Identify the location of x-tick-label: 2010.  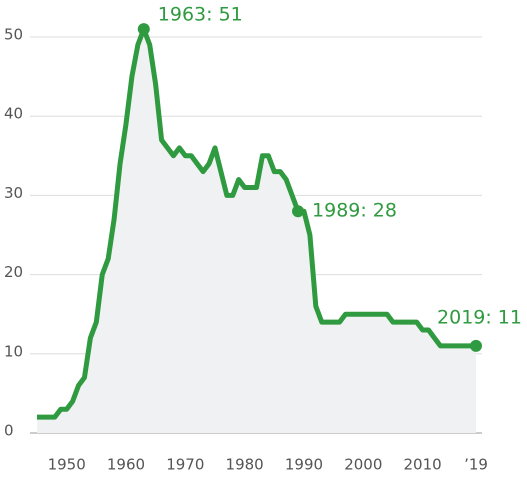
(423, 465).